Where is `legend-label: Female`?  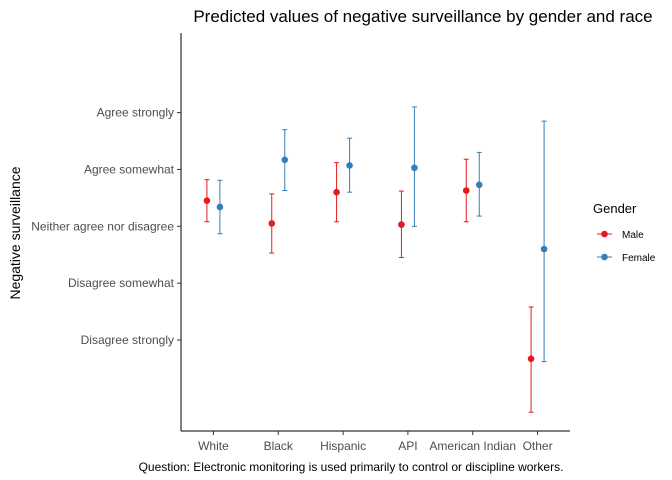
legend-label: Female is located at coordinates (639, 258).